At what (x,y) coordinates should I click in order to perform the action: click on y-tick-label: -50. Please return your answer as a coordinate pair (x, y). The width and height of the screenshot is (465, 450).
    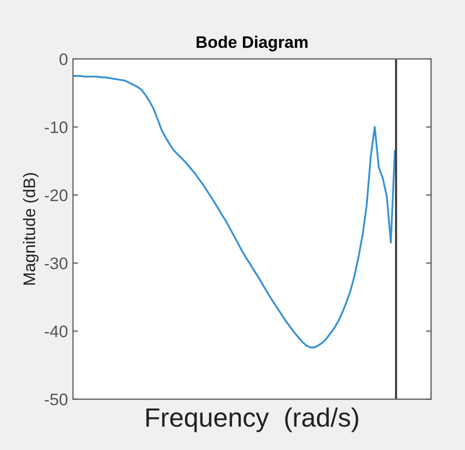
    Looking at the image, I should click on (56, 400).